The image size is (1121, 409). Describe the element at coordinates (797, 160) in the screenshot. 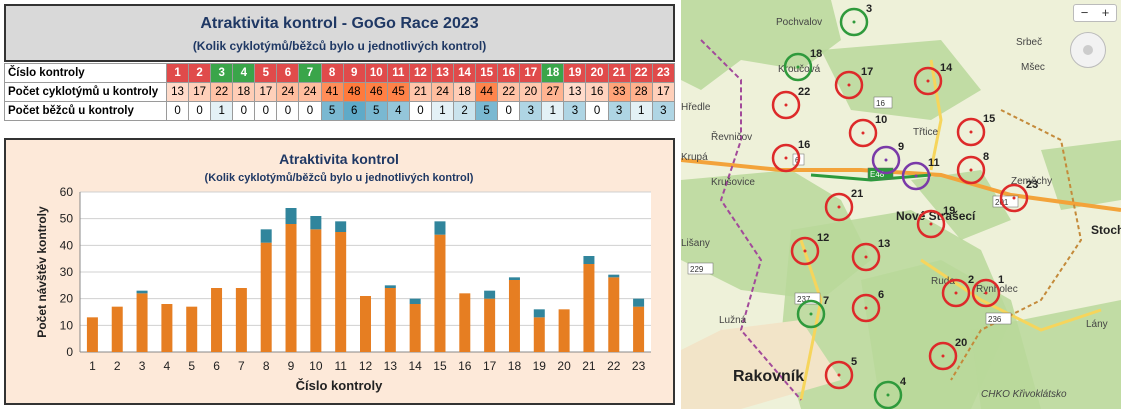

I see `road-number: 6` at that location.